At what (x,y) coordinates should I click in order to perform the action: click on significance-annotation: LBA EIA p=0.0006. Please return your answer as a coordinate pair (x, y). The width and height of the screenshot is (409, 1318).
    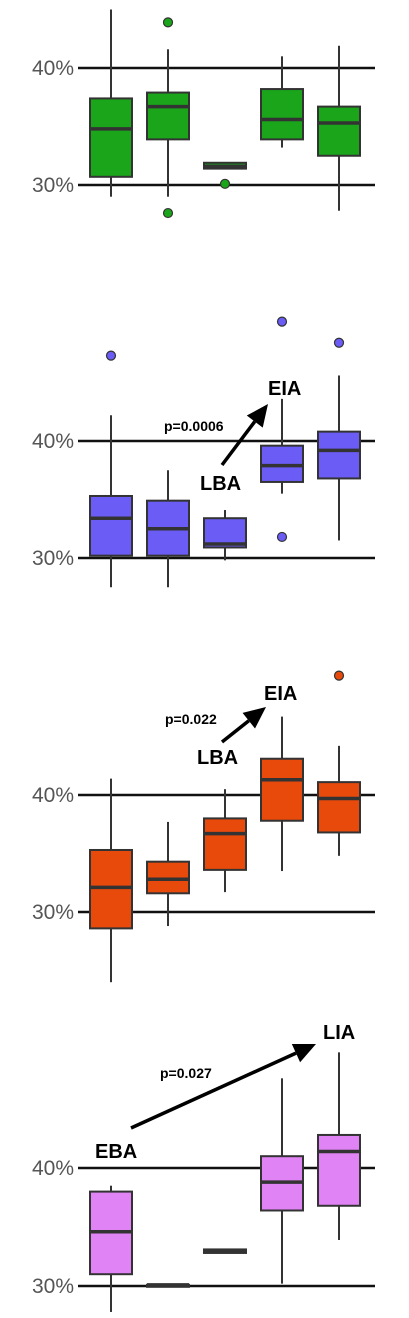
    Looking at the image, I should click on (232, 436).